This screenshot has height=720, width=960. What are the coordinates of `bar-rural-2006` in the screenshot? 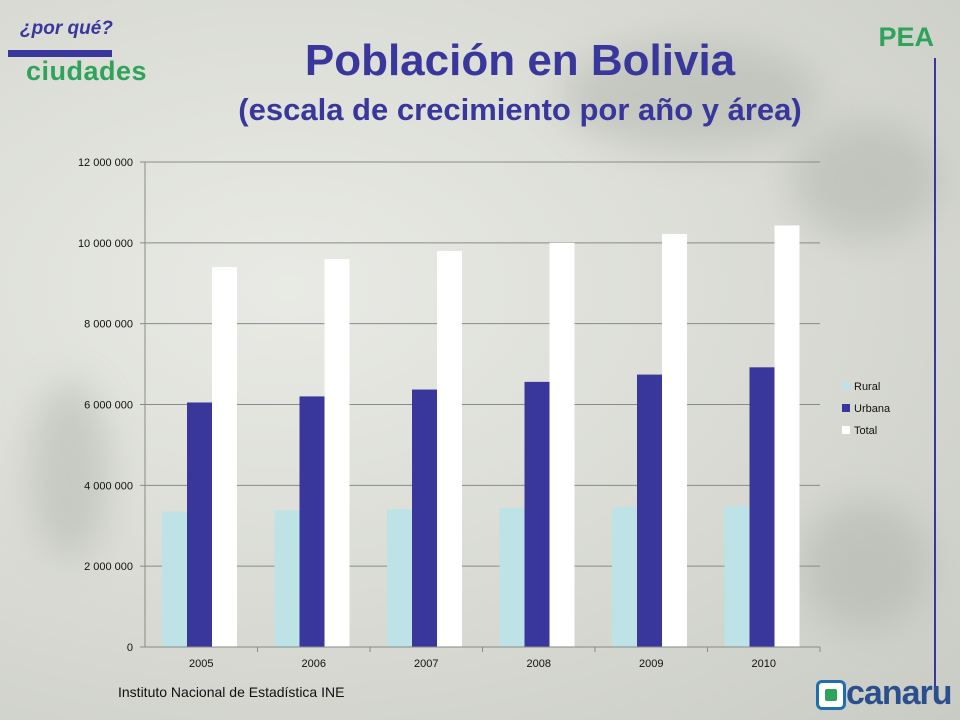 It's located at (287, 578).